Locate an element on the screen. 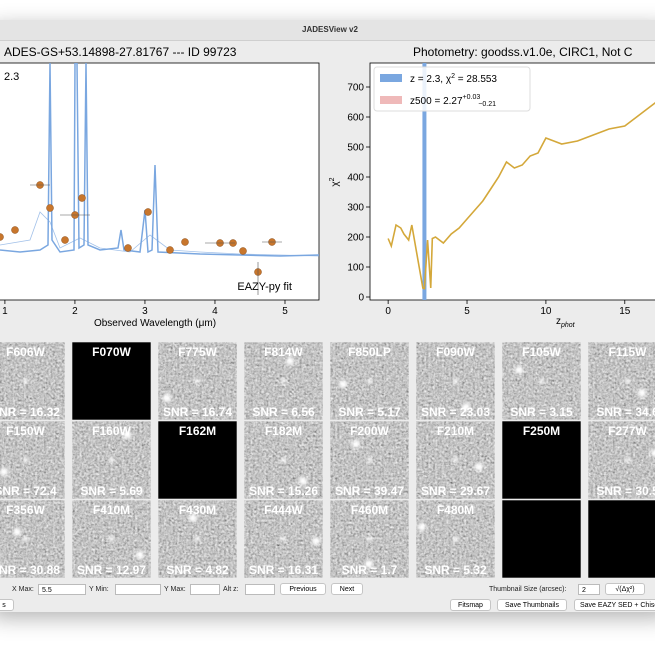 This screenshot has height=655, width=655. x-max-label: X Max: is located at coordinates (23, 589).